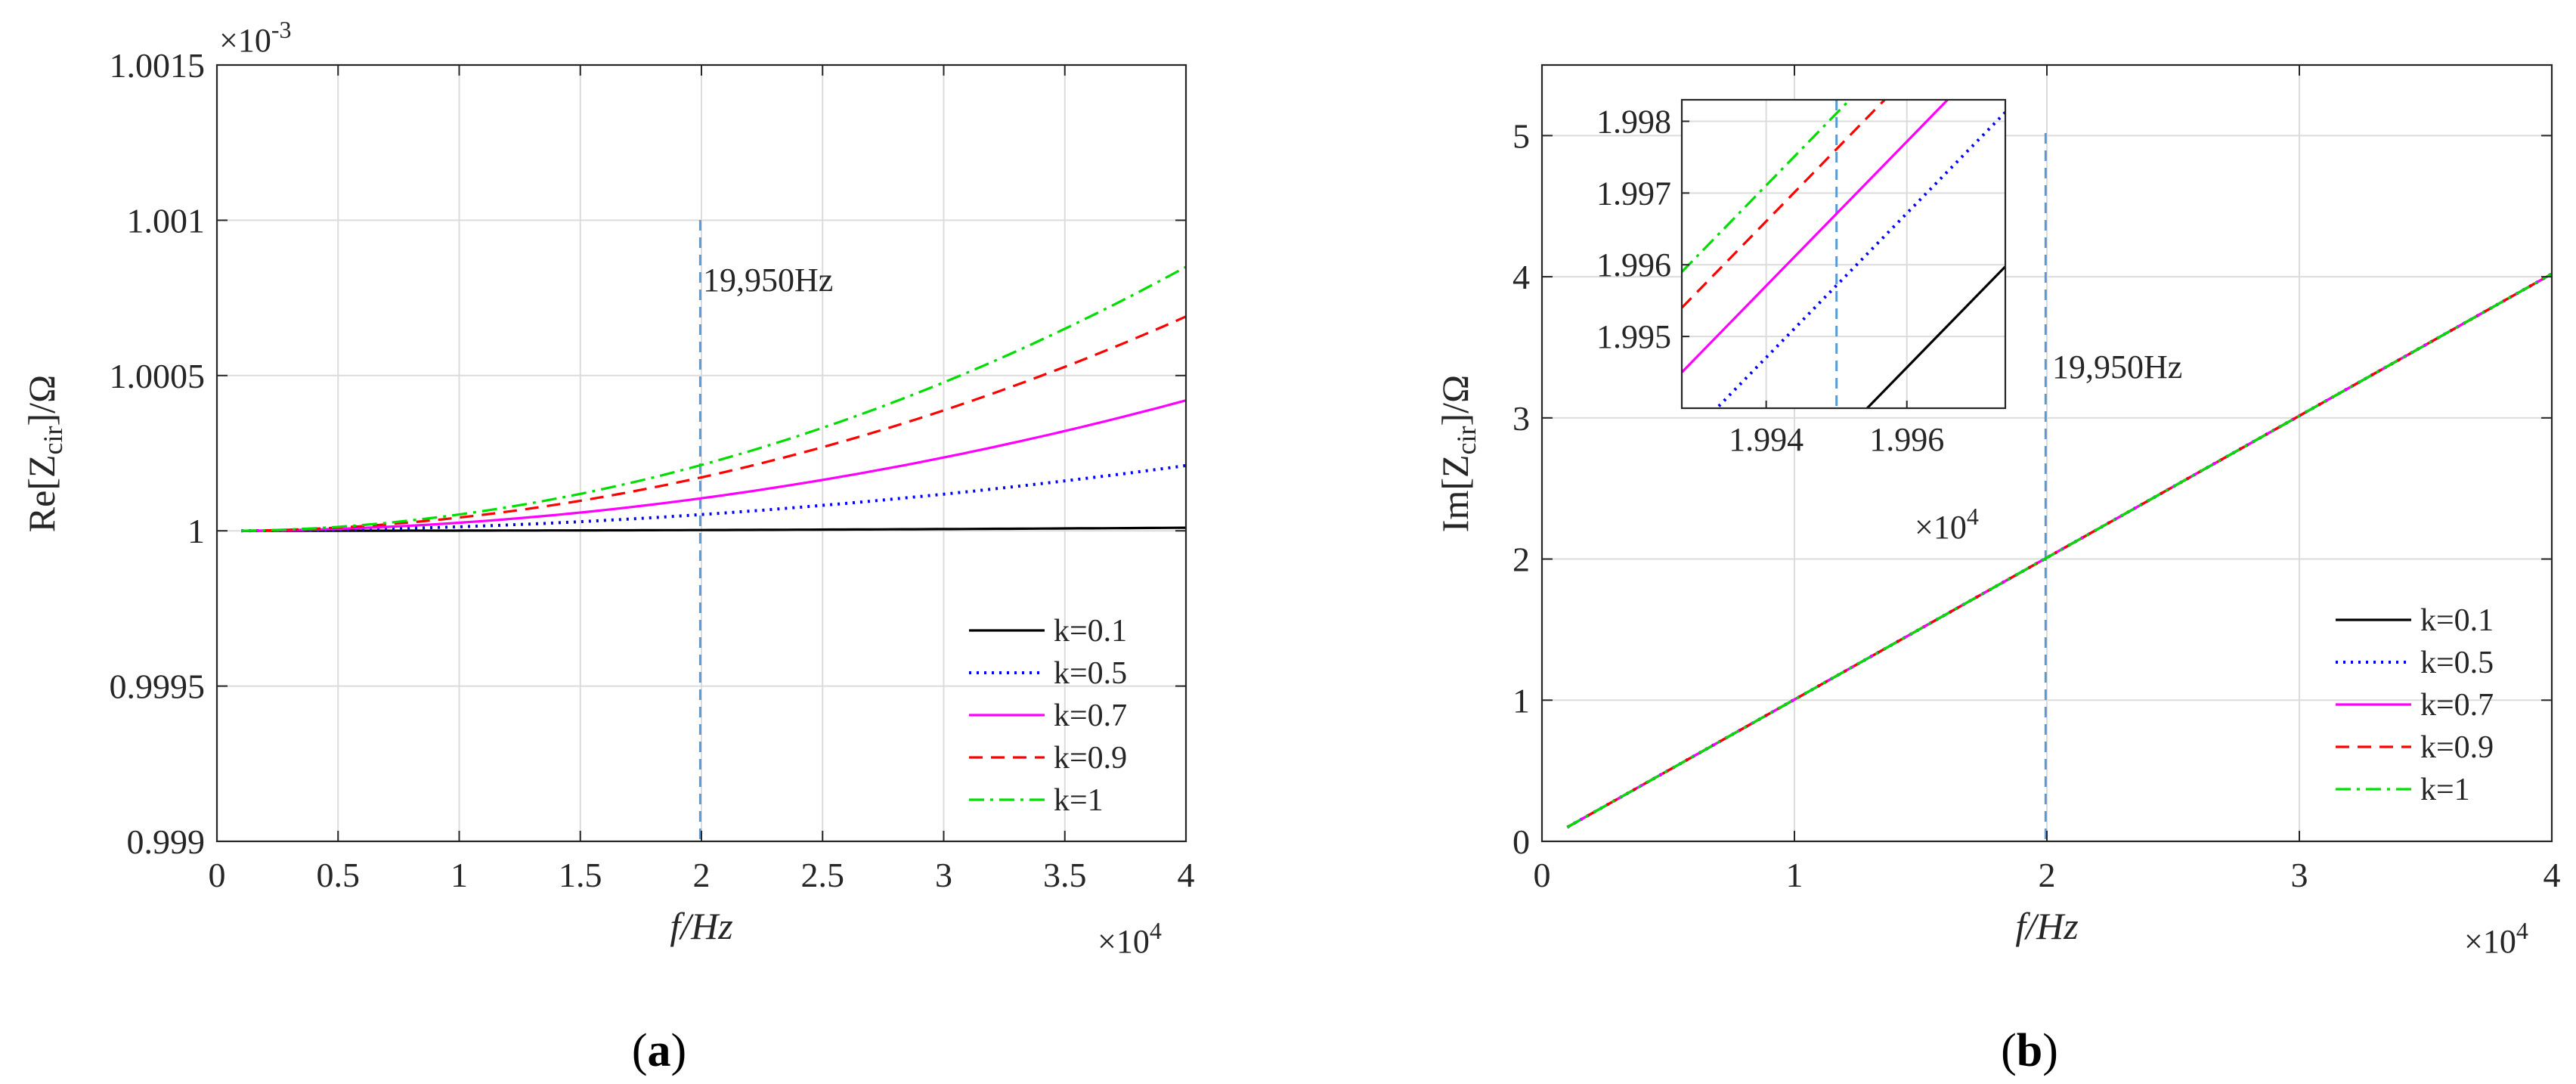 The height and width of the screenshot is (1084, 2576). What do you see at coordinates (158, 686) in the screenshot?
I see `a-ytick-label: 0.9995` at bounding box center [158, 686].